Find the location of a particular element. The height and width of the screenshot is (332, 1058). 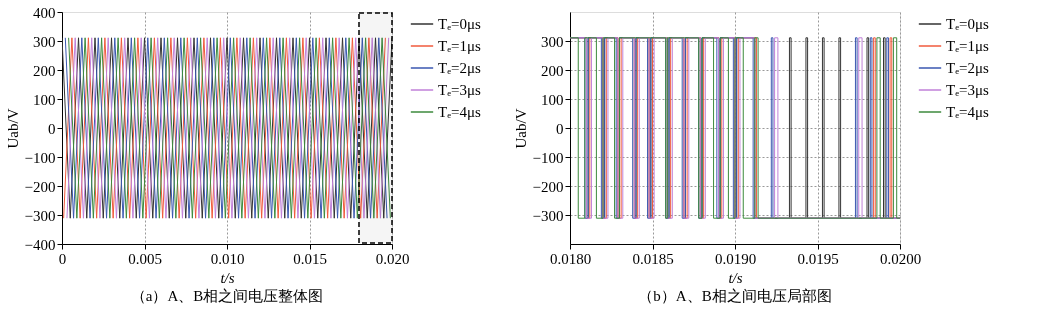

x-tick-label: 0.010 is located at coordinates (227, 258).